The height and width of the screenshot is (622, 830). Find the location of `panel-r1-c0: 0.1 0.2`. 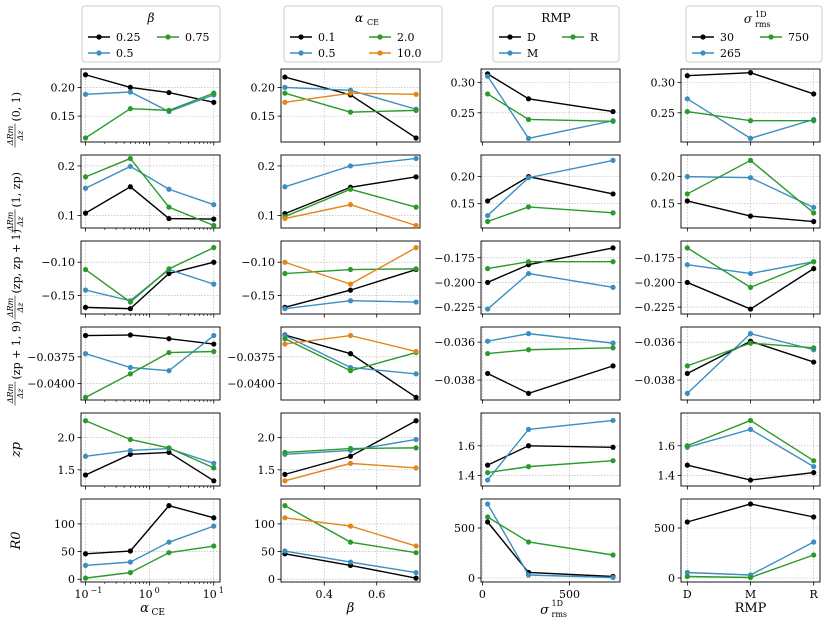

panel-r1-c0: 0.1 0.2 is located at coordinates (139, 193).